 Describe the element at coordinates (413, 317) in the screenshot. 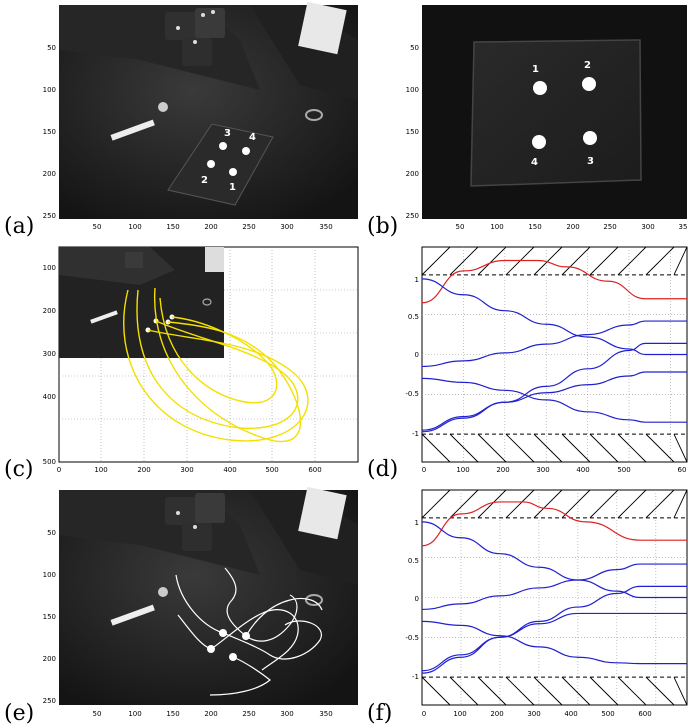

I see `ytick: 0.5` at that location.